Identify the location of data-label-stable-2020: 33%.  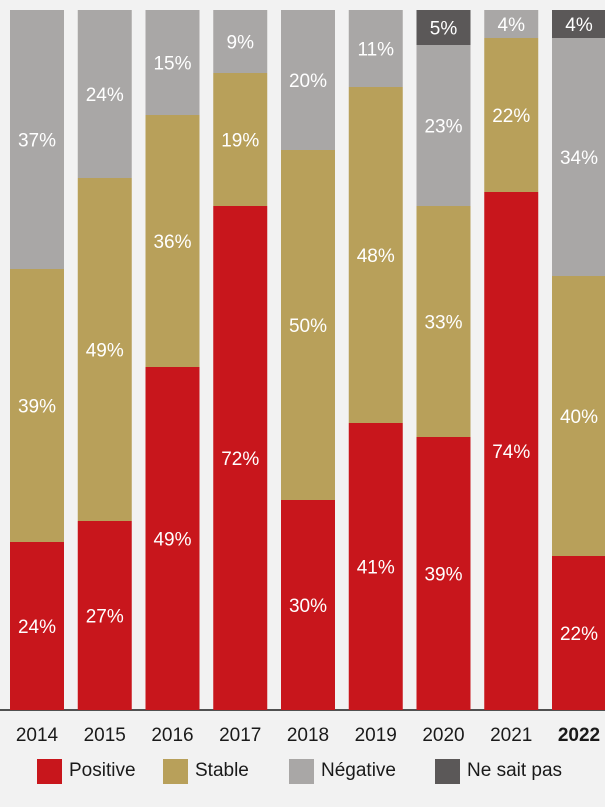
(443, 323).